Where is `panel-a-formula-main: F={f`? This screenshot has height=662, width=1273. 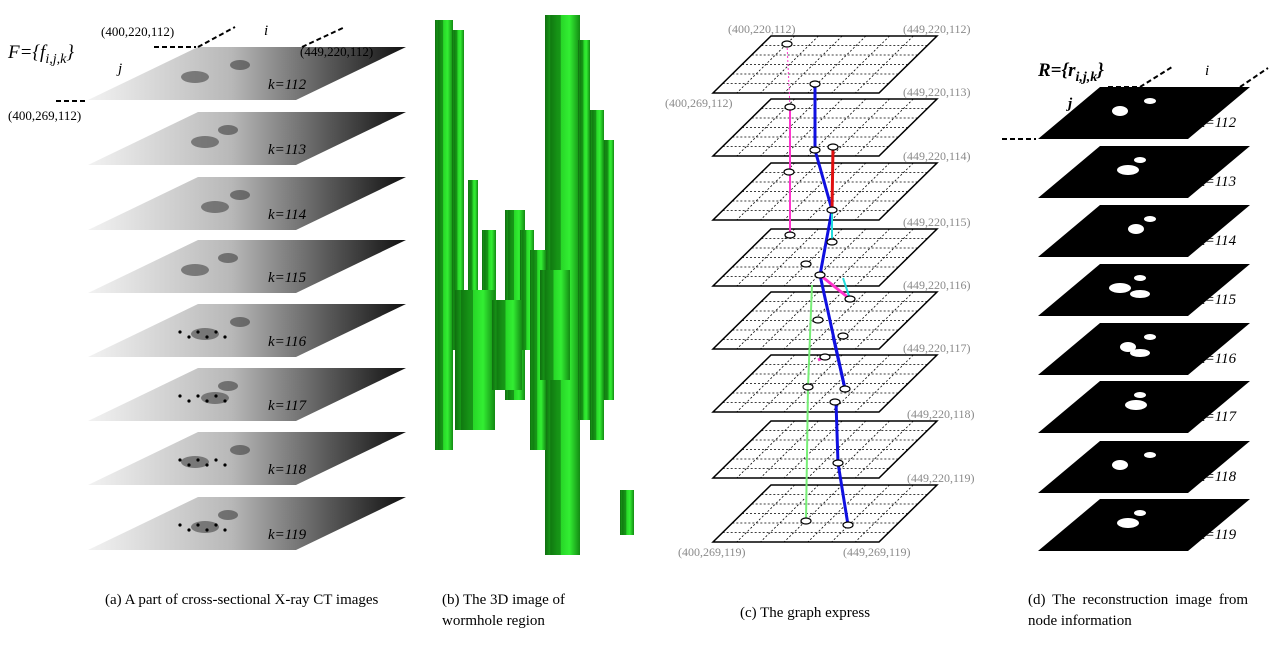 panel-a-formula-main: F={f is located at coordinates (27, 52).